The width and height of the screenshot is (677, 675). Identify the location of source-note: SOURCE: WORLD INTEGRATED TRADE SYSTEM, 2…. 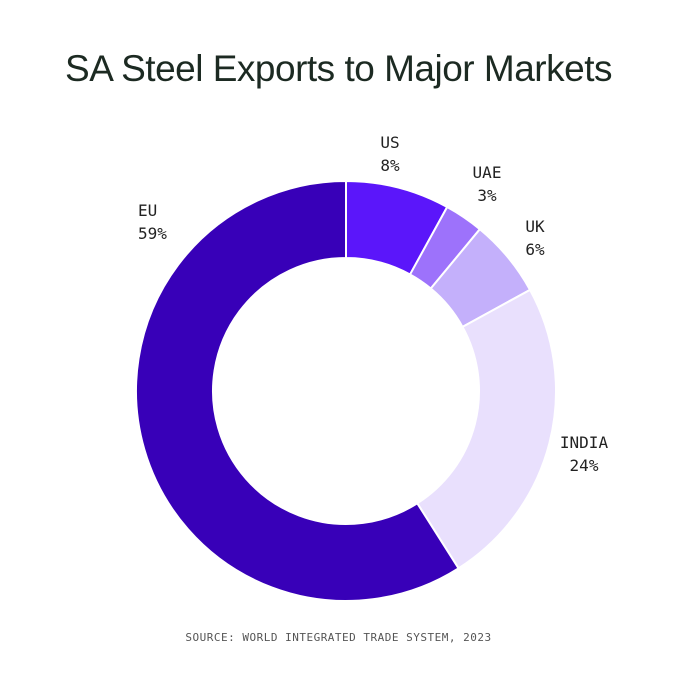
(338, 637).